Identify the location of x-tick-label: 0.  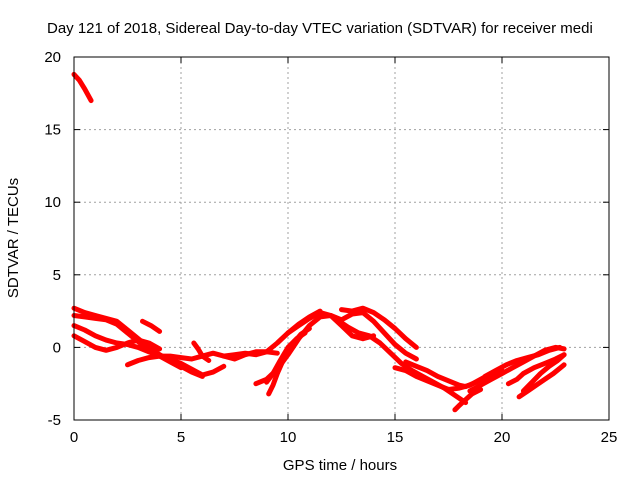
(74, 437).